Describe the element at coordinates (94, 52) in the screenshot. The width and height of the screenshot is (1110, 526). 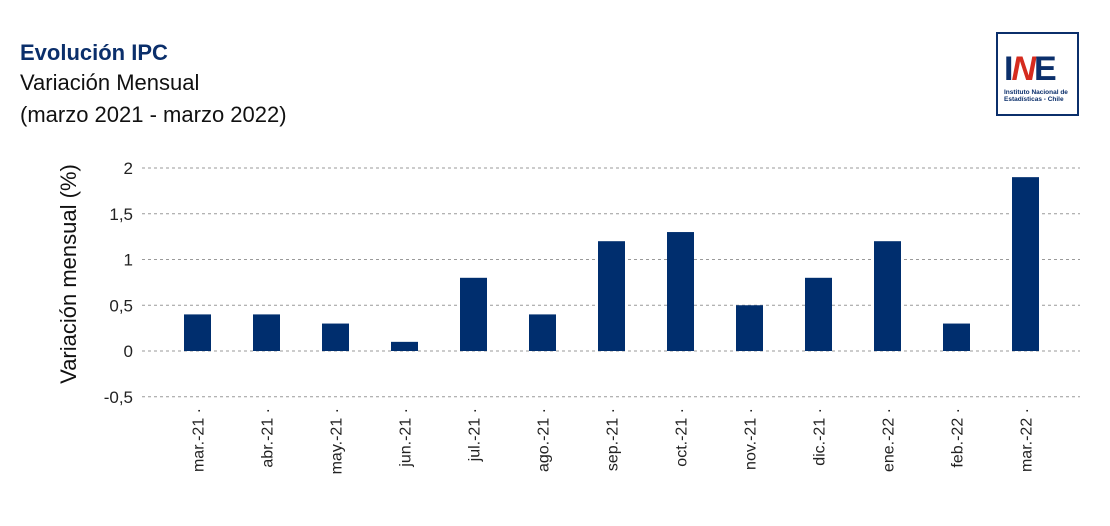
I see `chart-title: Evolución IPC` at that location.